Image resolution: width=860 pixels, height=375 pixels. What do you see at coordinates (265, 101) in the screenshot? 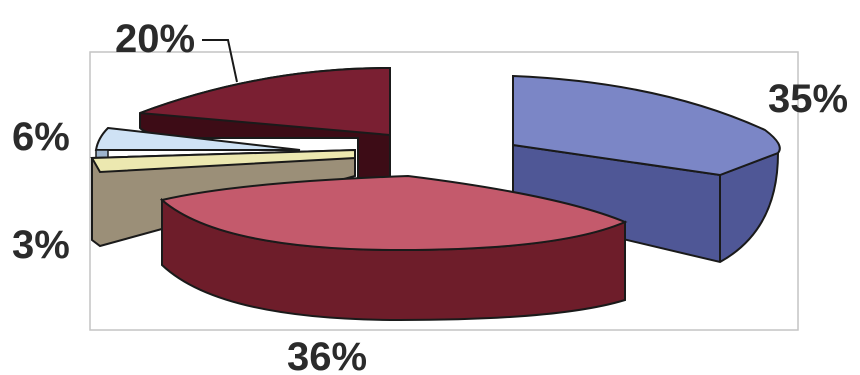
I see `pie-slice-20-top` at bounding box center [265, 101].